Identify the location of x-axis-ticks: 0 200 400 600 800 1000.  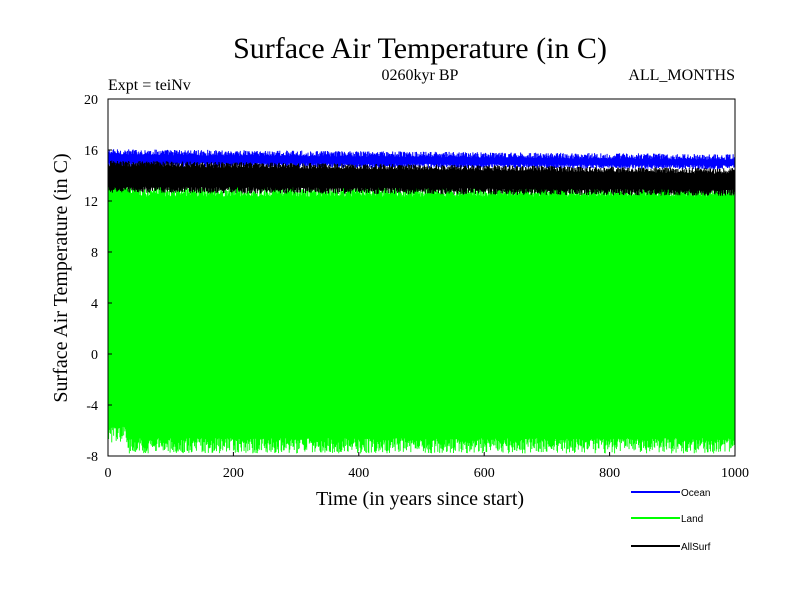
(427, 466).